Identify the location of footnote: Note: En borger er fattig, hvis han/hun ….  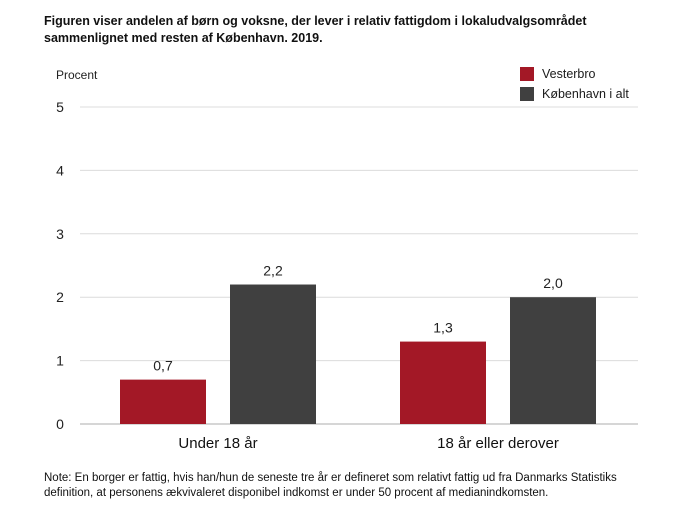
(330, 485).